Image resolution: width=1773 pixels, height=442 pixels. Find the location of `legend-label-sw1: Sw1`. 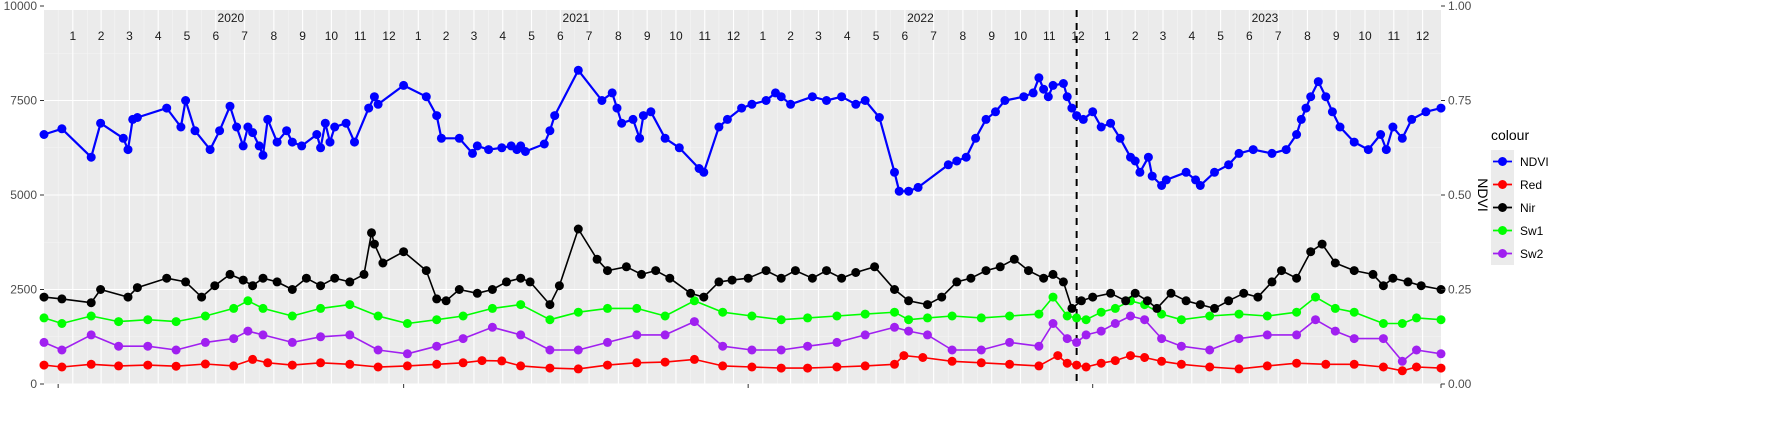

legend-label-sw1: Sw1 is located at coordinates (1532, 231).